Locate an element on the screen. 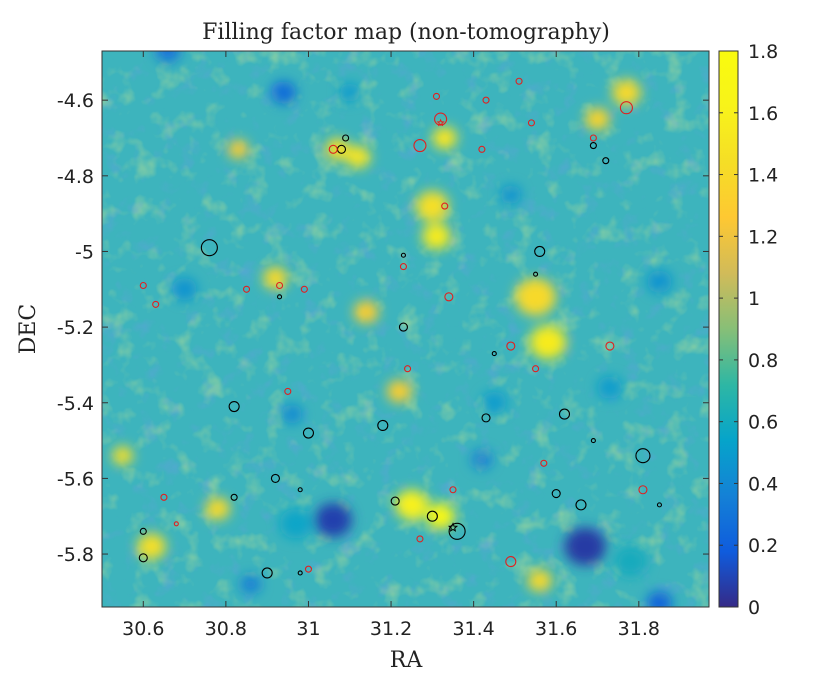 The width and height of the screenshot is (830, 683). colorbar-tick-label: 1.8 is located at coordinates (763, 52).